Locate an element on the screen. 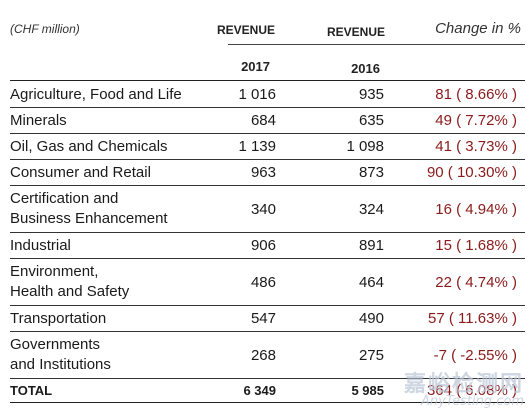 This screenshot has height=415, width=530. revenue-2017-value: 268 is located at coordinates (263, 355).